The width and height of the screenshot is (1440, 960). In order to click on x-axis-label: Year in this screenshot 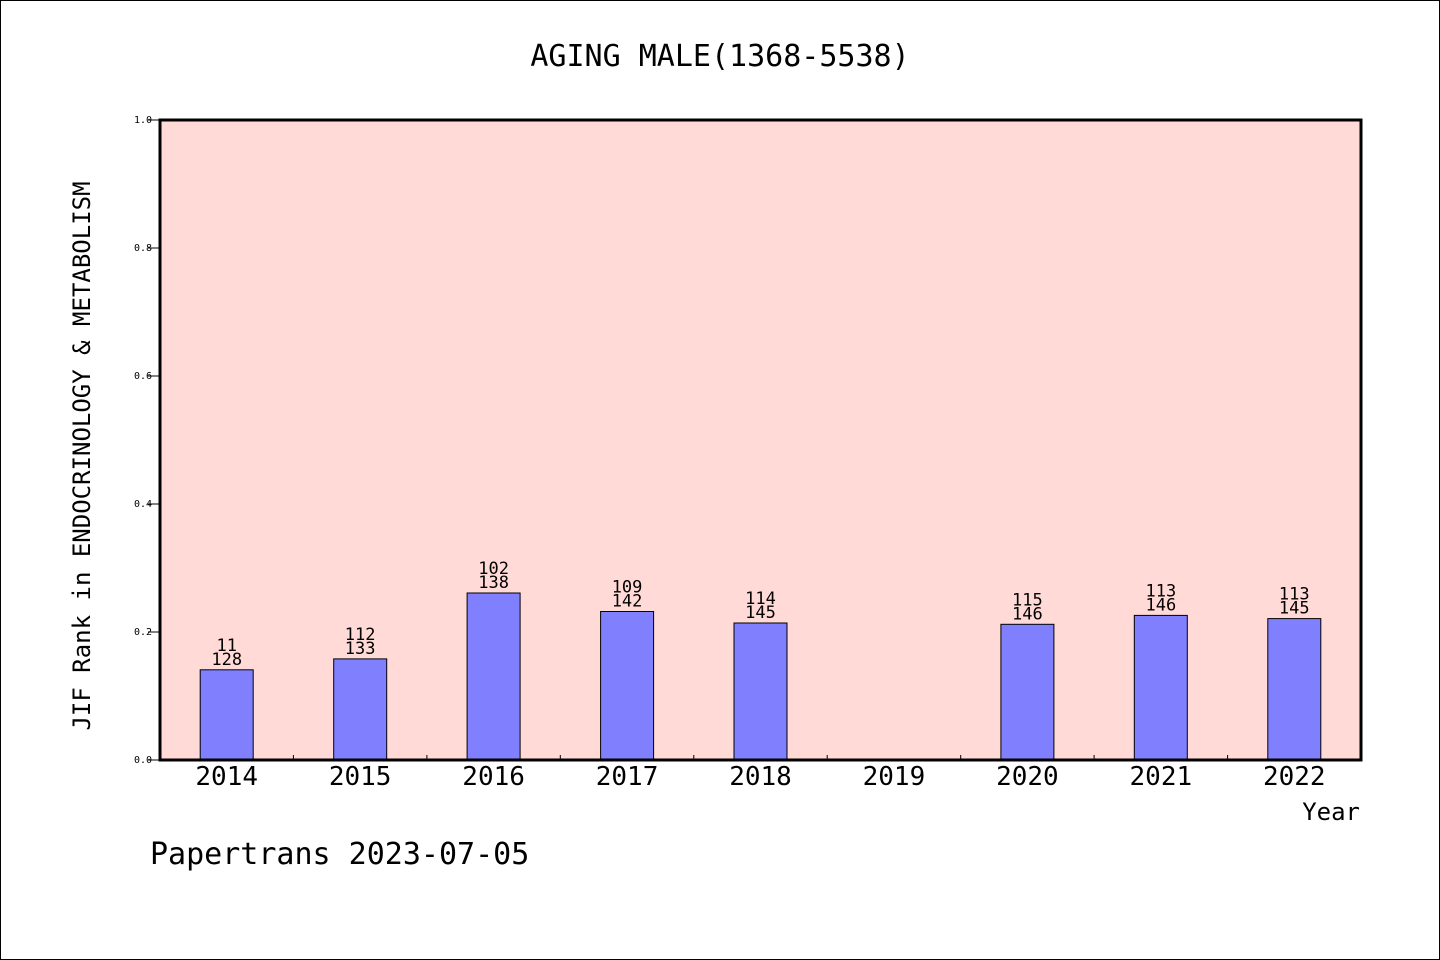, I will do `click(1331, 812)`.